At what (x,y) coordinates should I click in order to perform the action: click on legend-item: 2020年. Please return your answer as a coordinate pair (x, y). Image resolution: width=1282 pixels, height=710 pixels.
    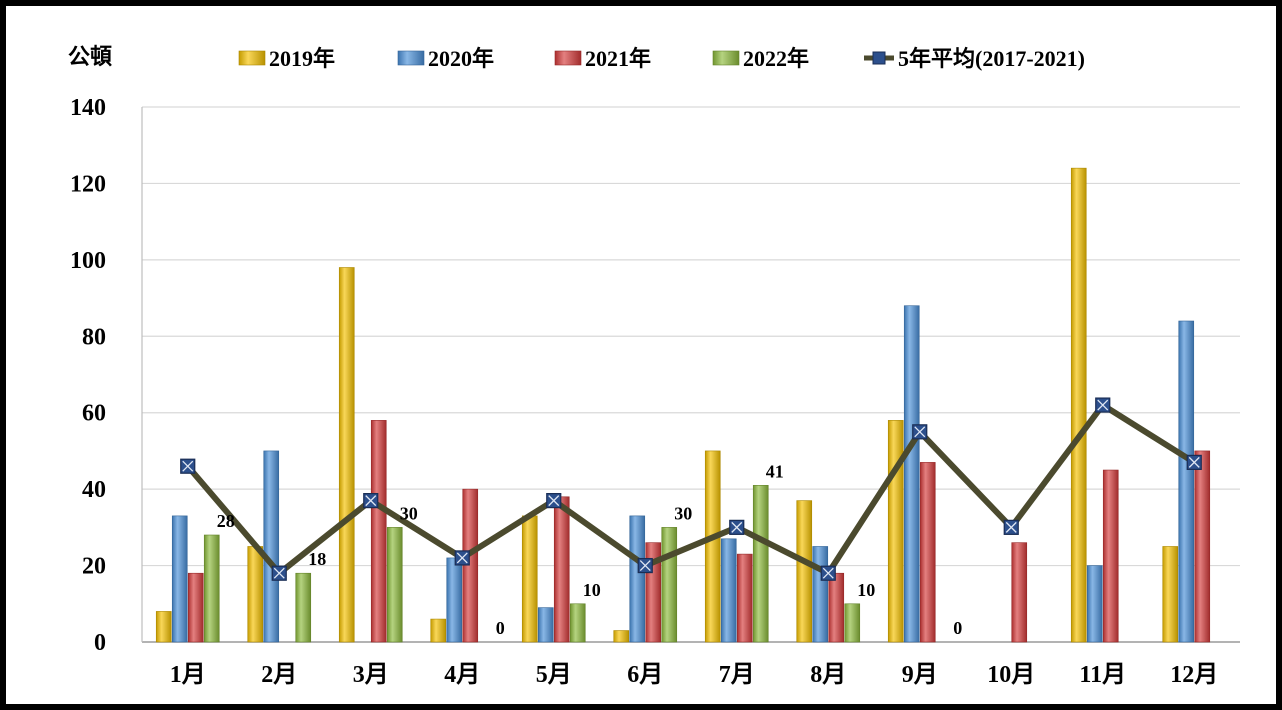
    Looking at the image, I should click on (445, 58).